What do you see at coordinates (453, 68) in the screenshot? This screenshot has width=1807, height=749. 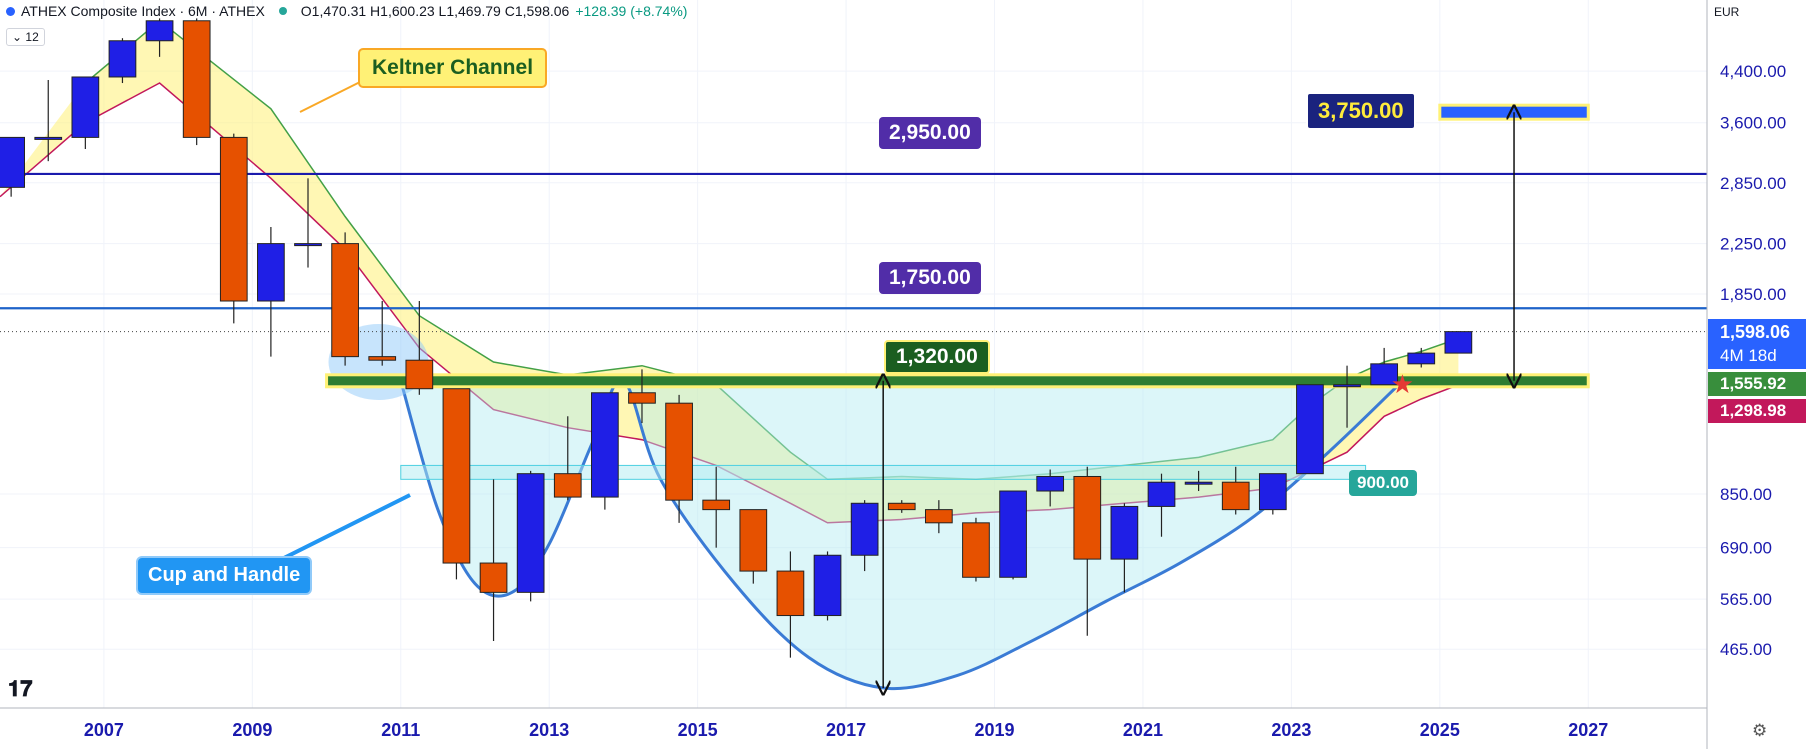 I see `keltner-channel-label: Keltner Channel` at bounding box center [453, 68].